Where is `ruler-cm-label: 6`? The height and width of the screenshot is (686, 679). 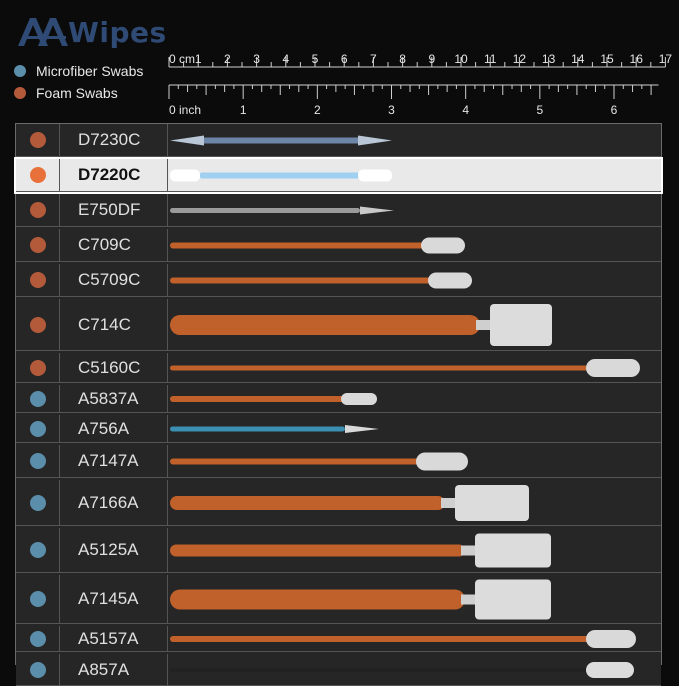 ruler-cm-label: 6 is located at coordinates (344, 59).